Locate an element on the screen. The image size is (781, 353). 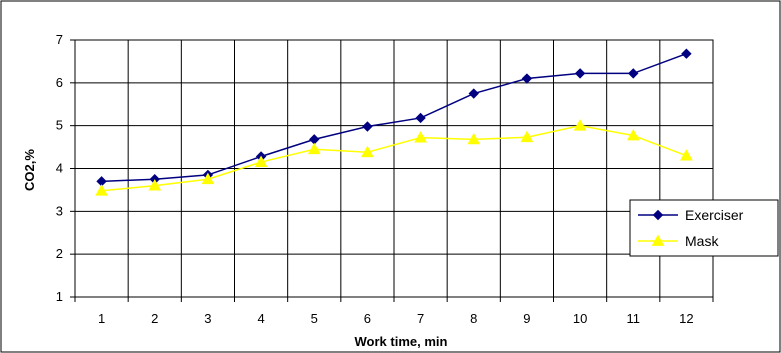
x-tick-label: 6 is located at coordinates (367, 318).